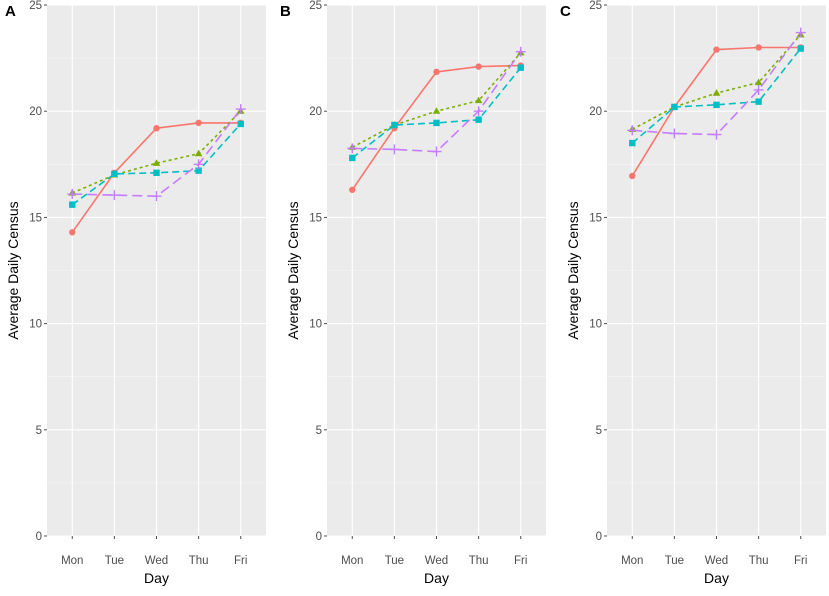 The width and height of the screenshot is (829, 596). What do you see at coordinates (565, 11) in the screenshot?
I see `panel-label: C` at bounding box center [565, 11].